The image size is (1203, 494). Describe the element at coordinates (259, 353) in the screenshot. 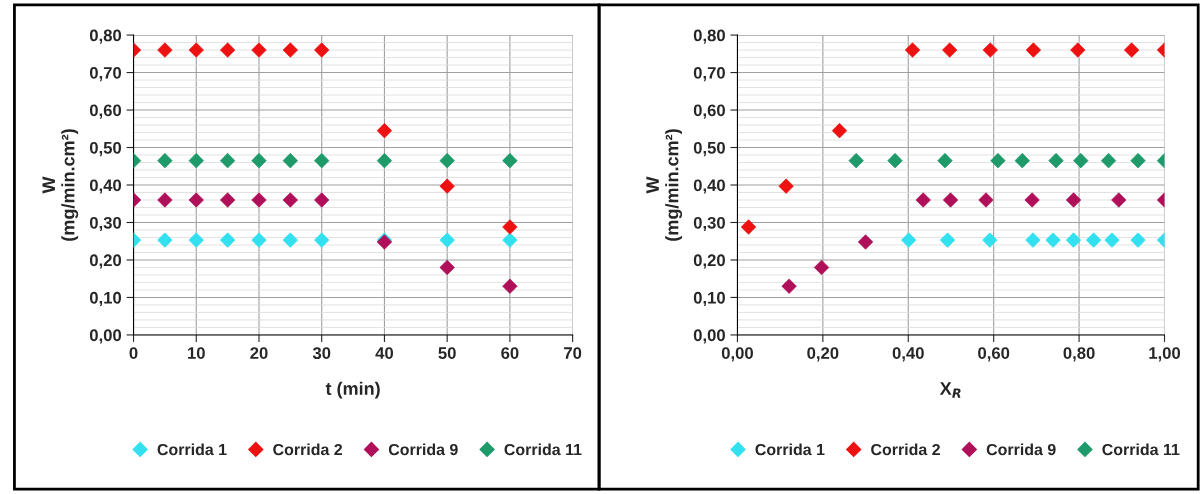

I see `x-tick-label: 20` at that location.